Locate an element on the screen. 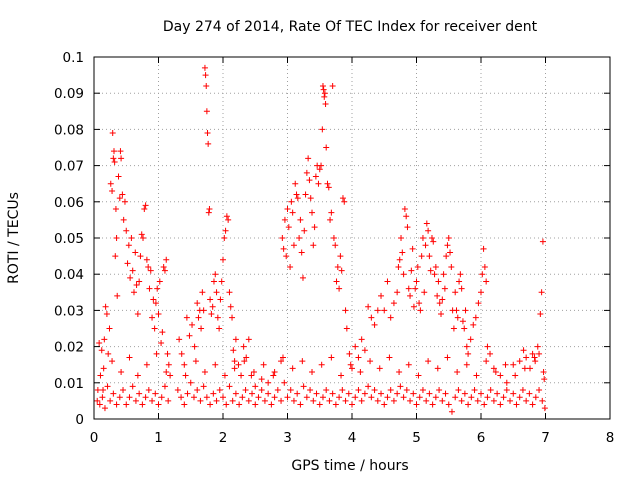 This screenshot has height=480, width=640. y-tick-label: 0.02 is located at coordinates (69, 348).